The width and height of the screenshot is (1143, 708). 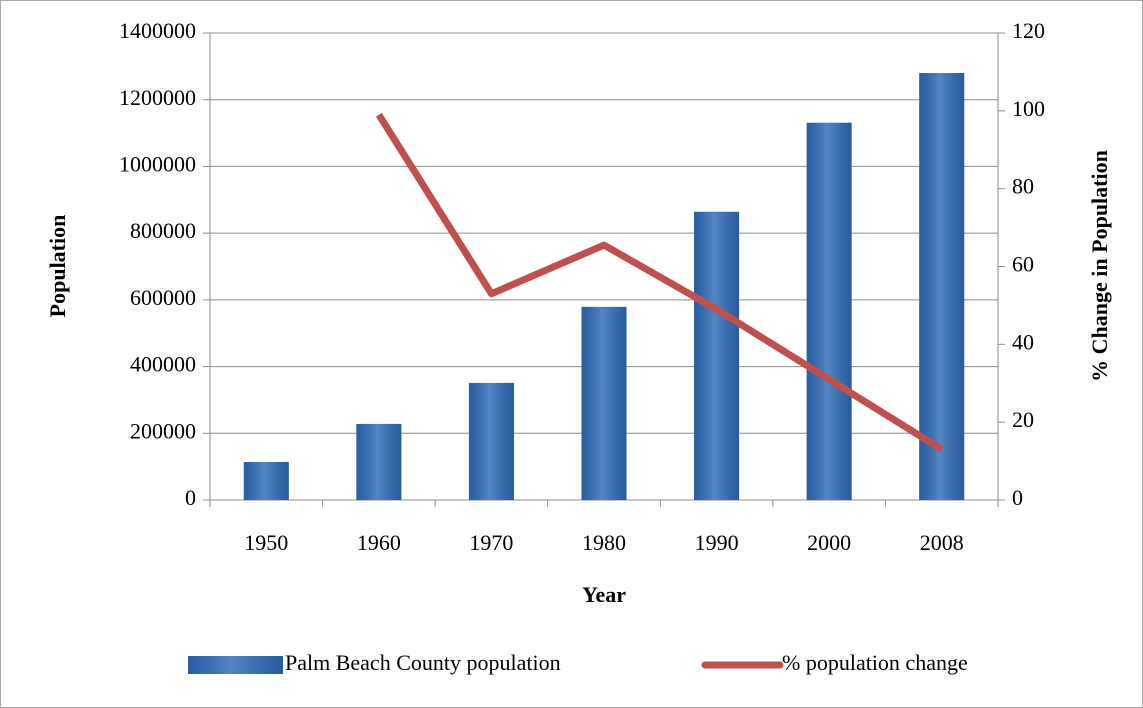 I want to click on y-tick-label: 1000000, so click(x=157, y=163).